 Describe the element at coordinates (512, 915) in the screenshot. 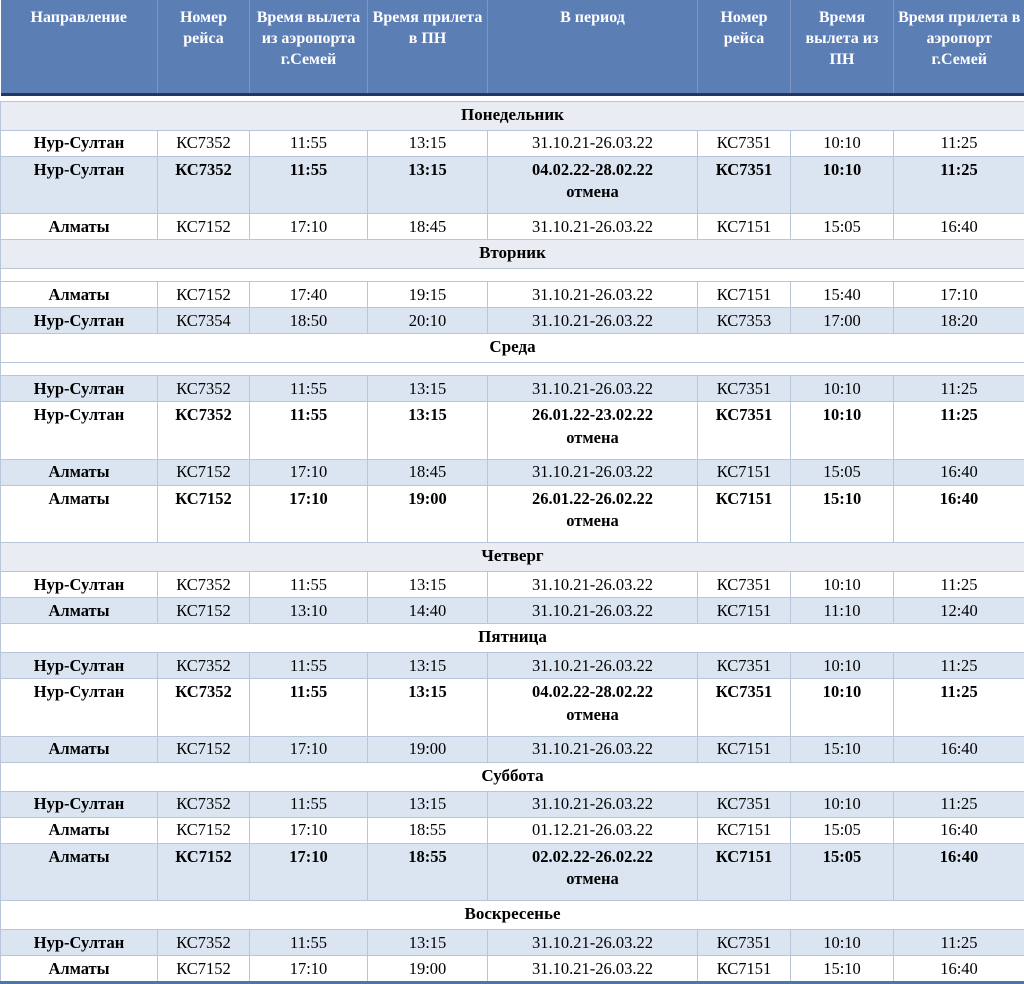

I see `day-band-label: Воскресенье` at that location.